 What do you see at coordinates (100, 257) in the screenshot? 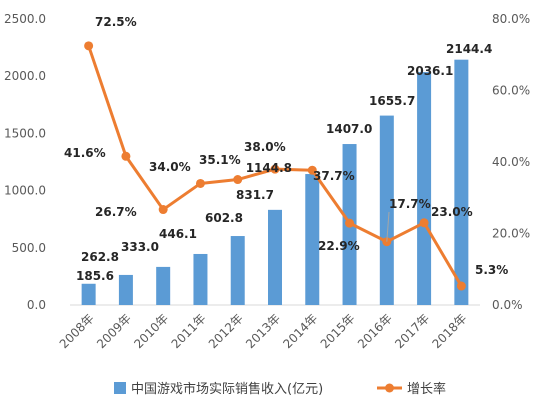
I see `bar-value-label: 262.8` at bounding box center [100, 257].